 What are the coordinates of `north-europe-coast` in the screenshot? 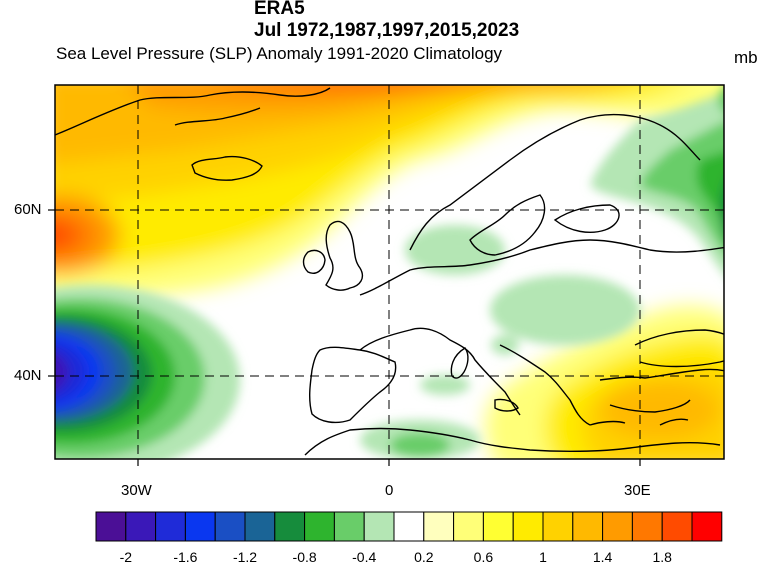 It's located at (541, 267).